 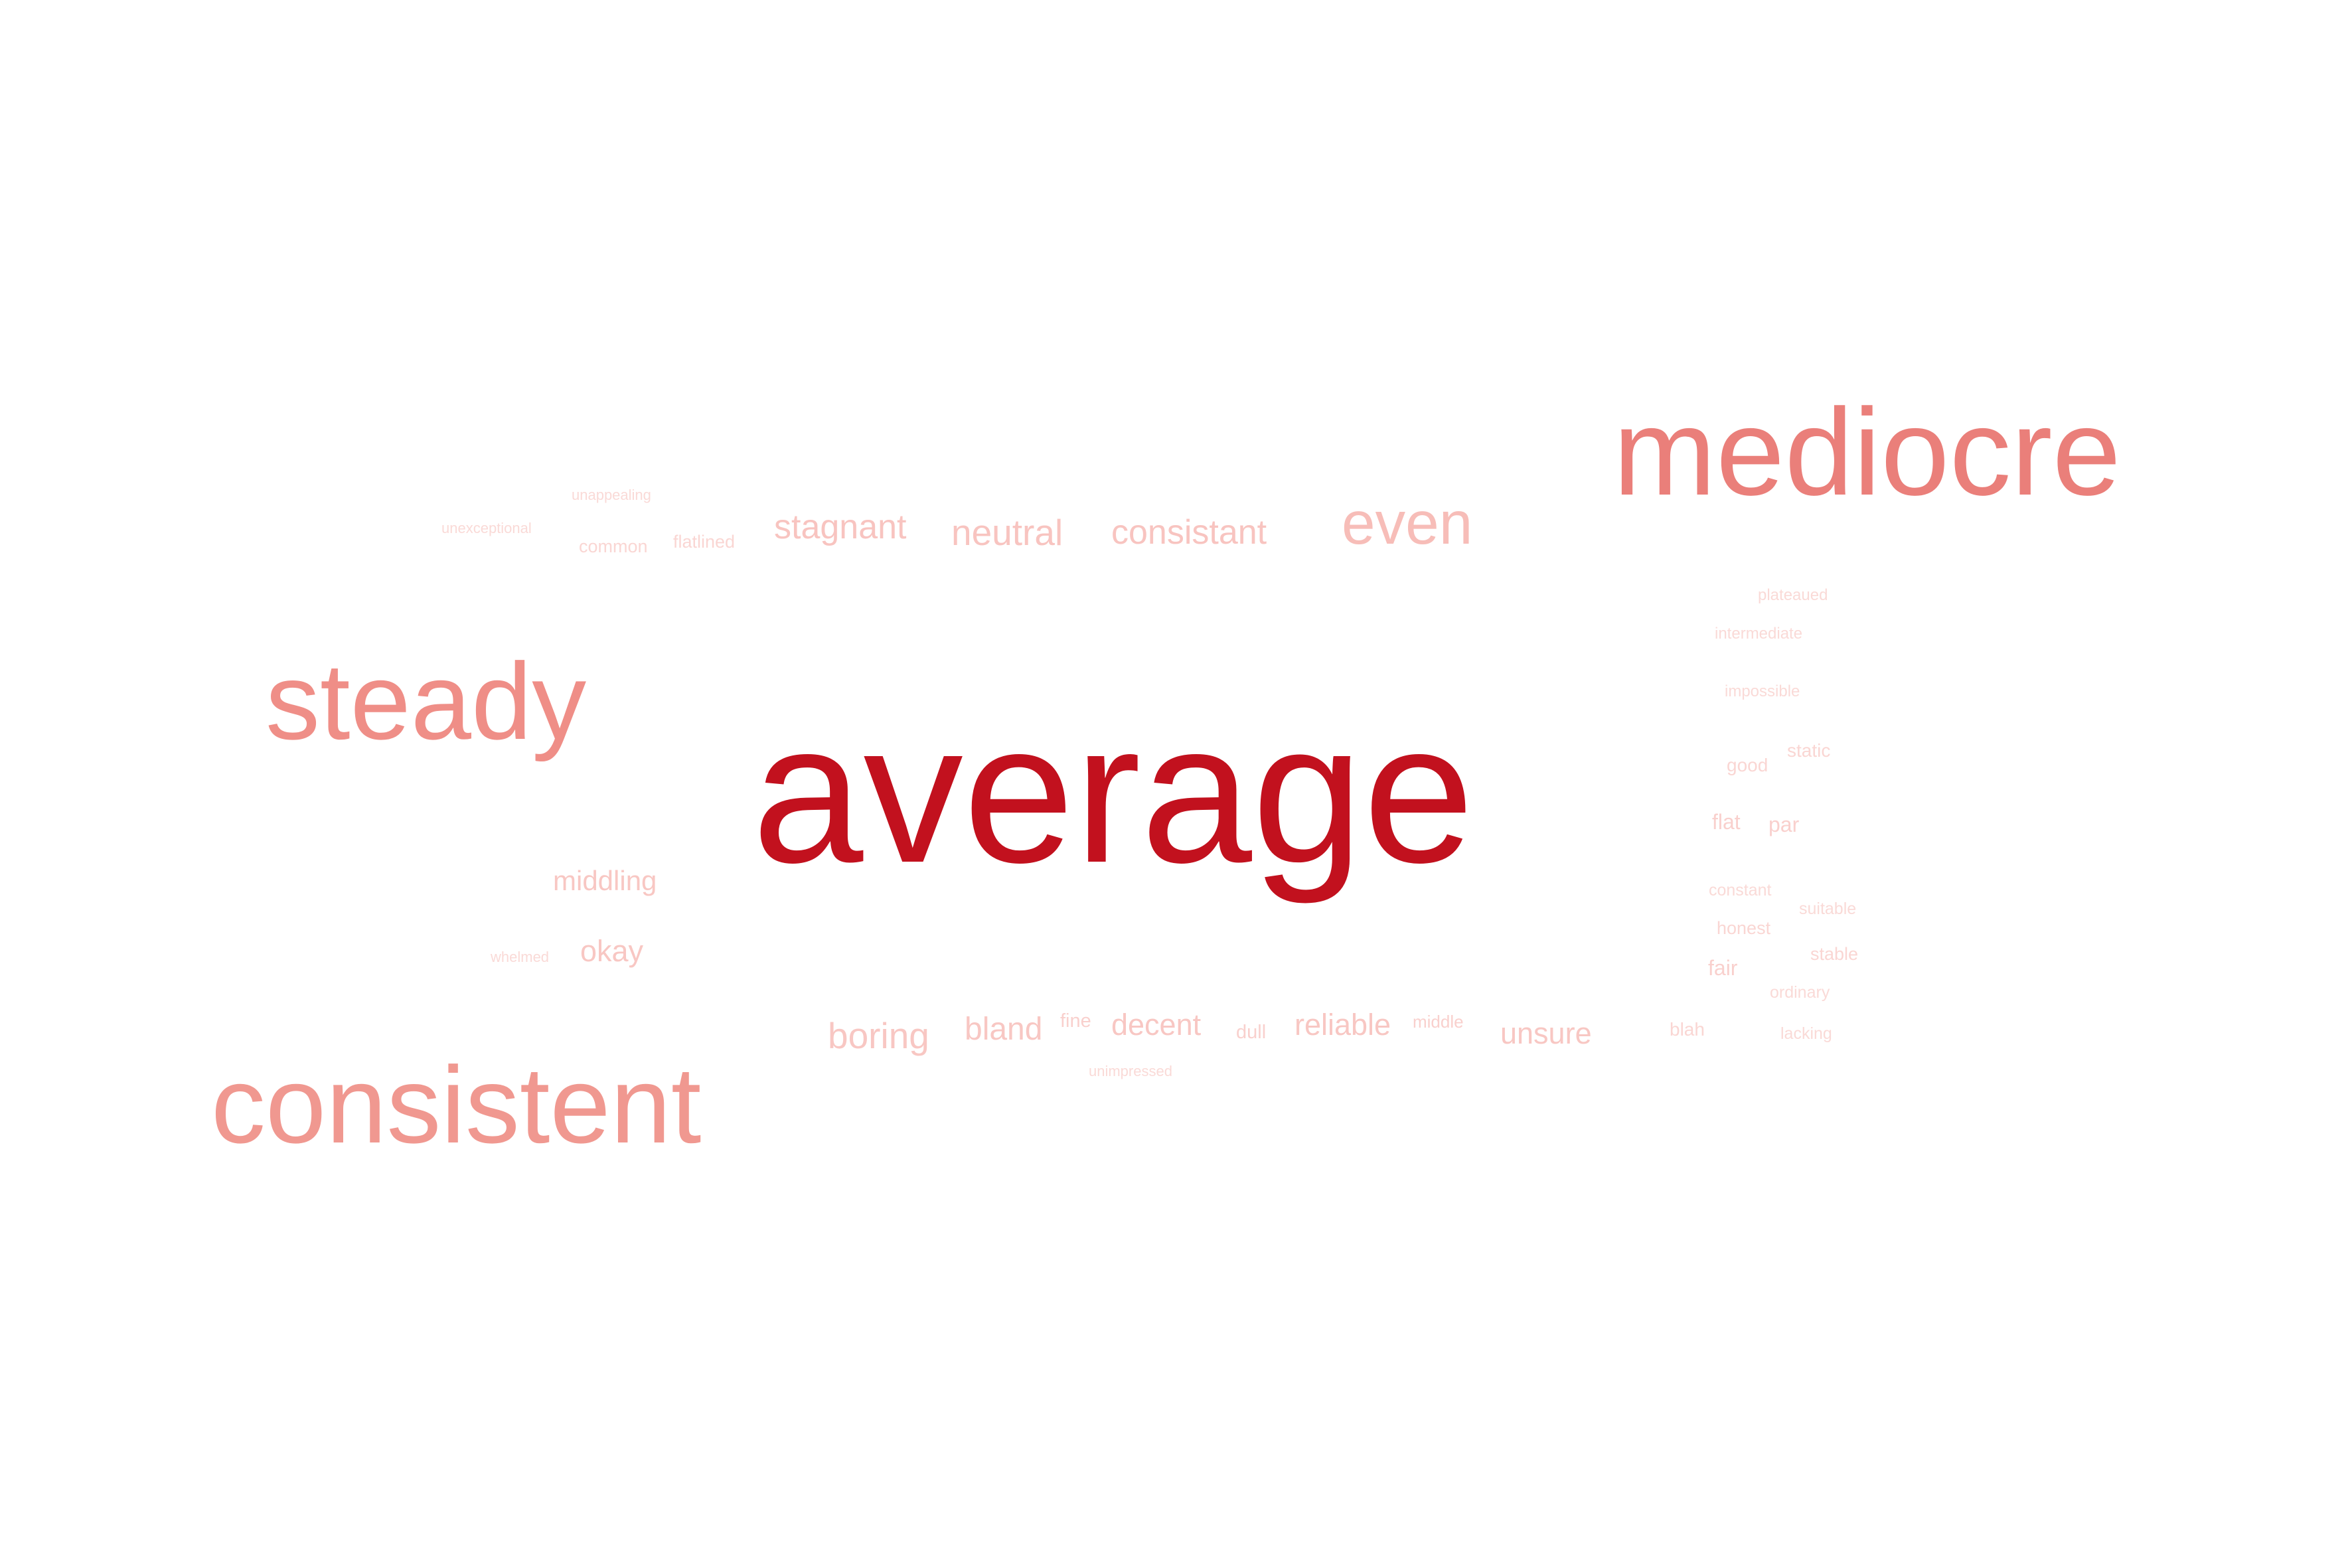 I want to click on word-neutral: neutral, so click(x=1007, y=532).